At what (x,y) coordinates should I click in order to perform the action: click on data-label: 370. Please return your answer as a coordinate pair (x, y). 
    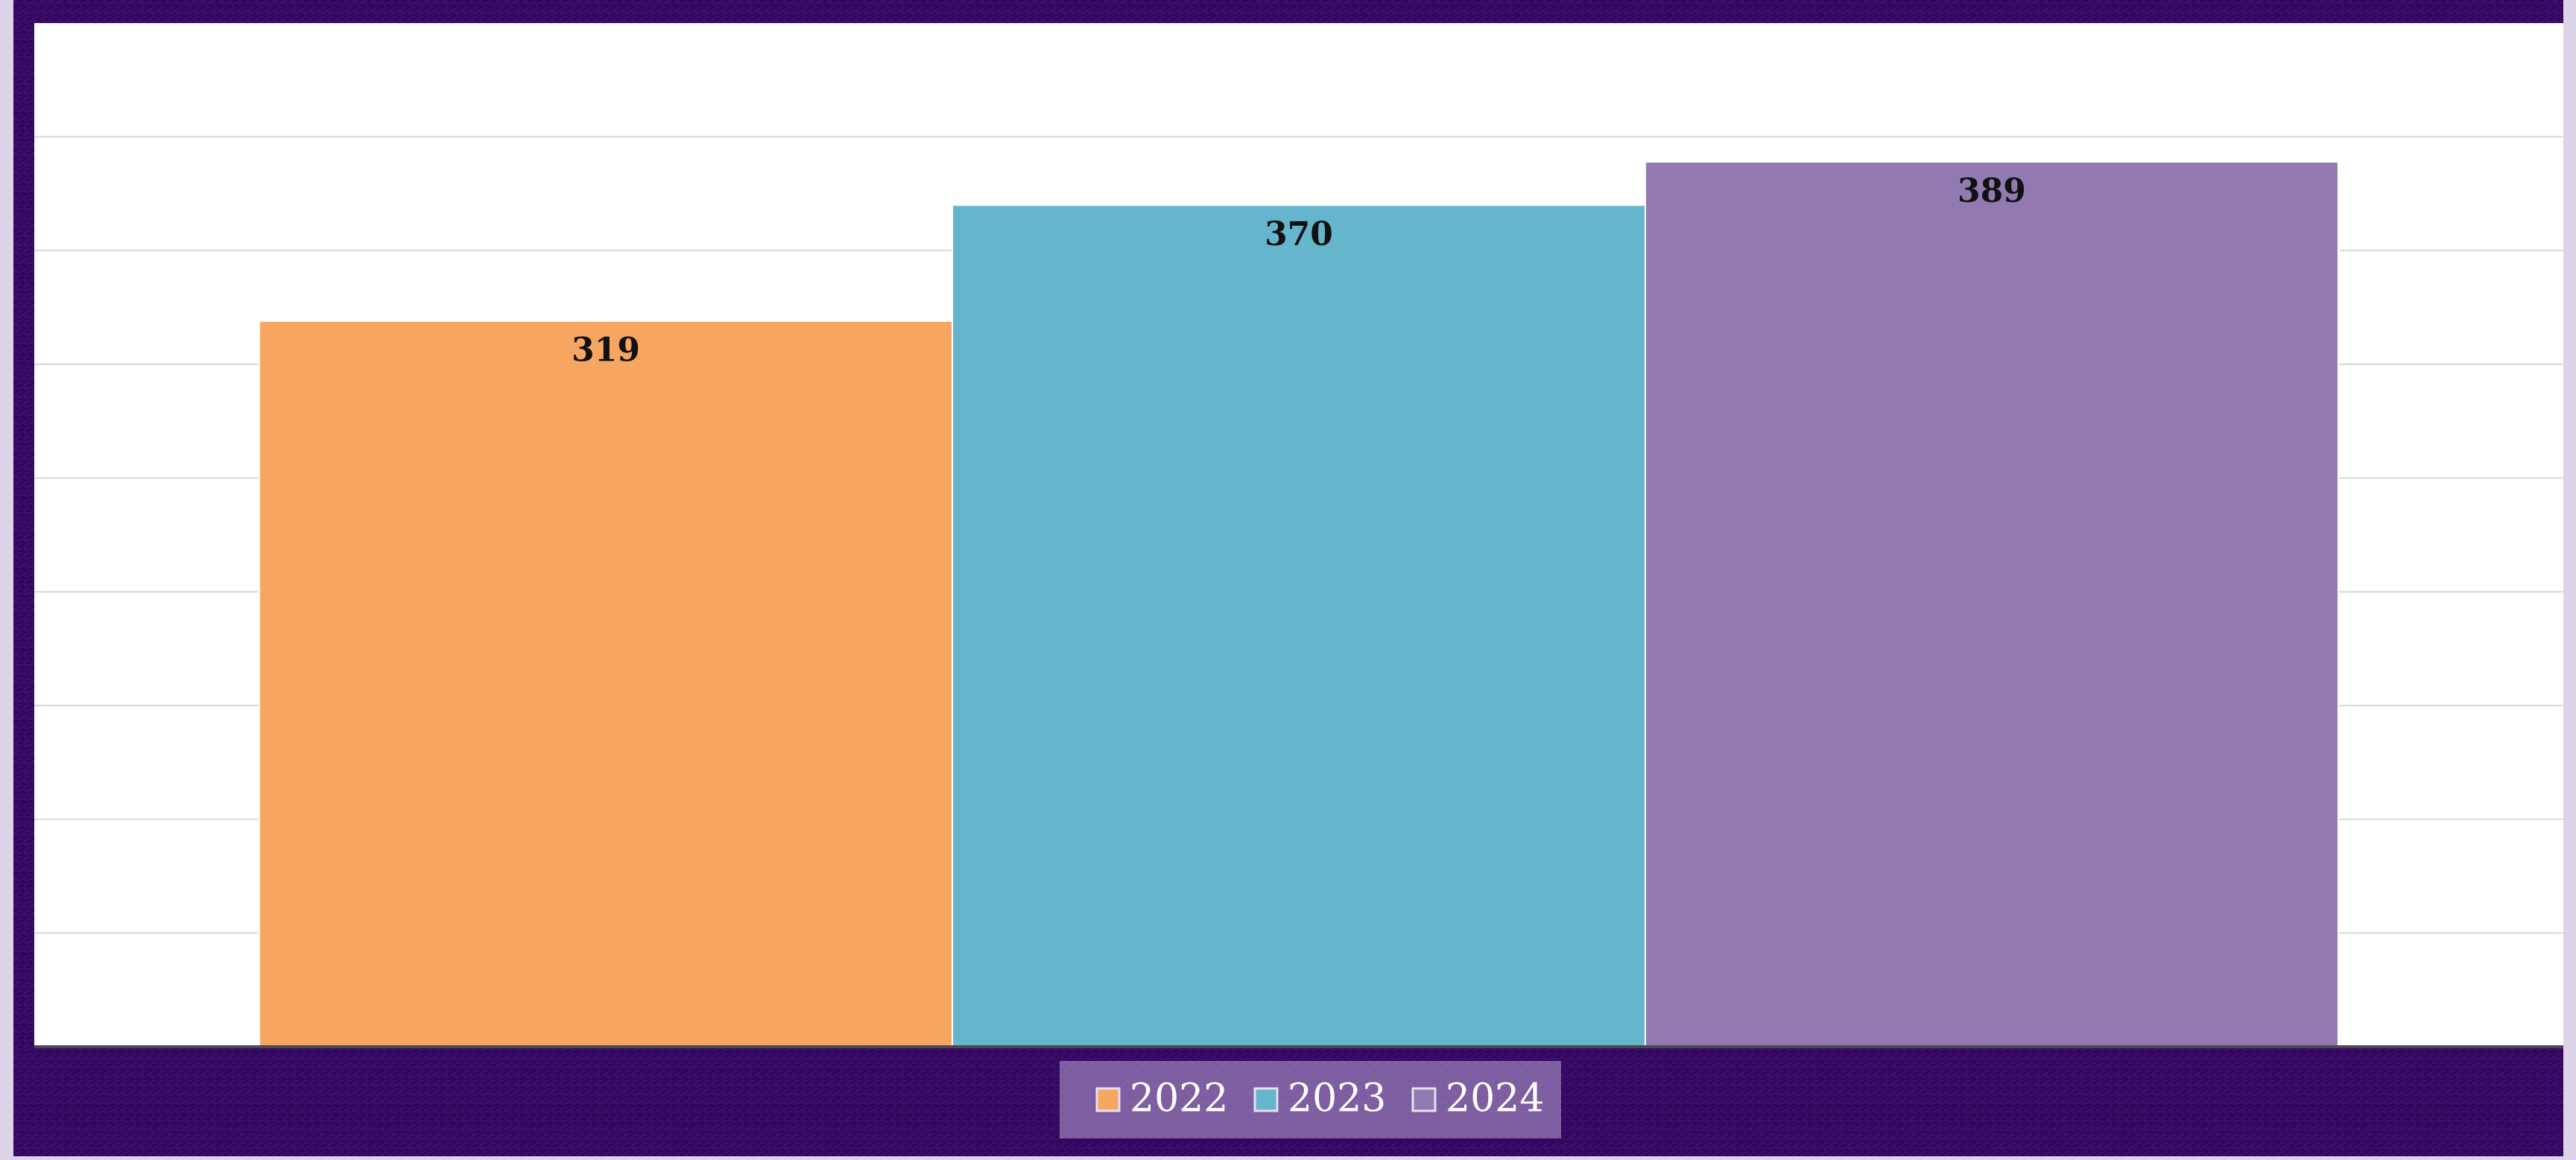
    Looking at the image, I should click on (1299, 234).